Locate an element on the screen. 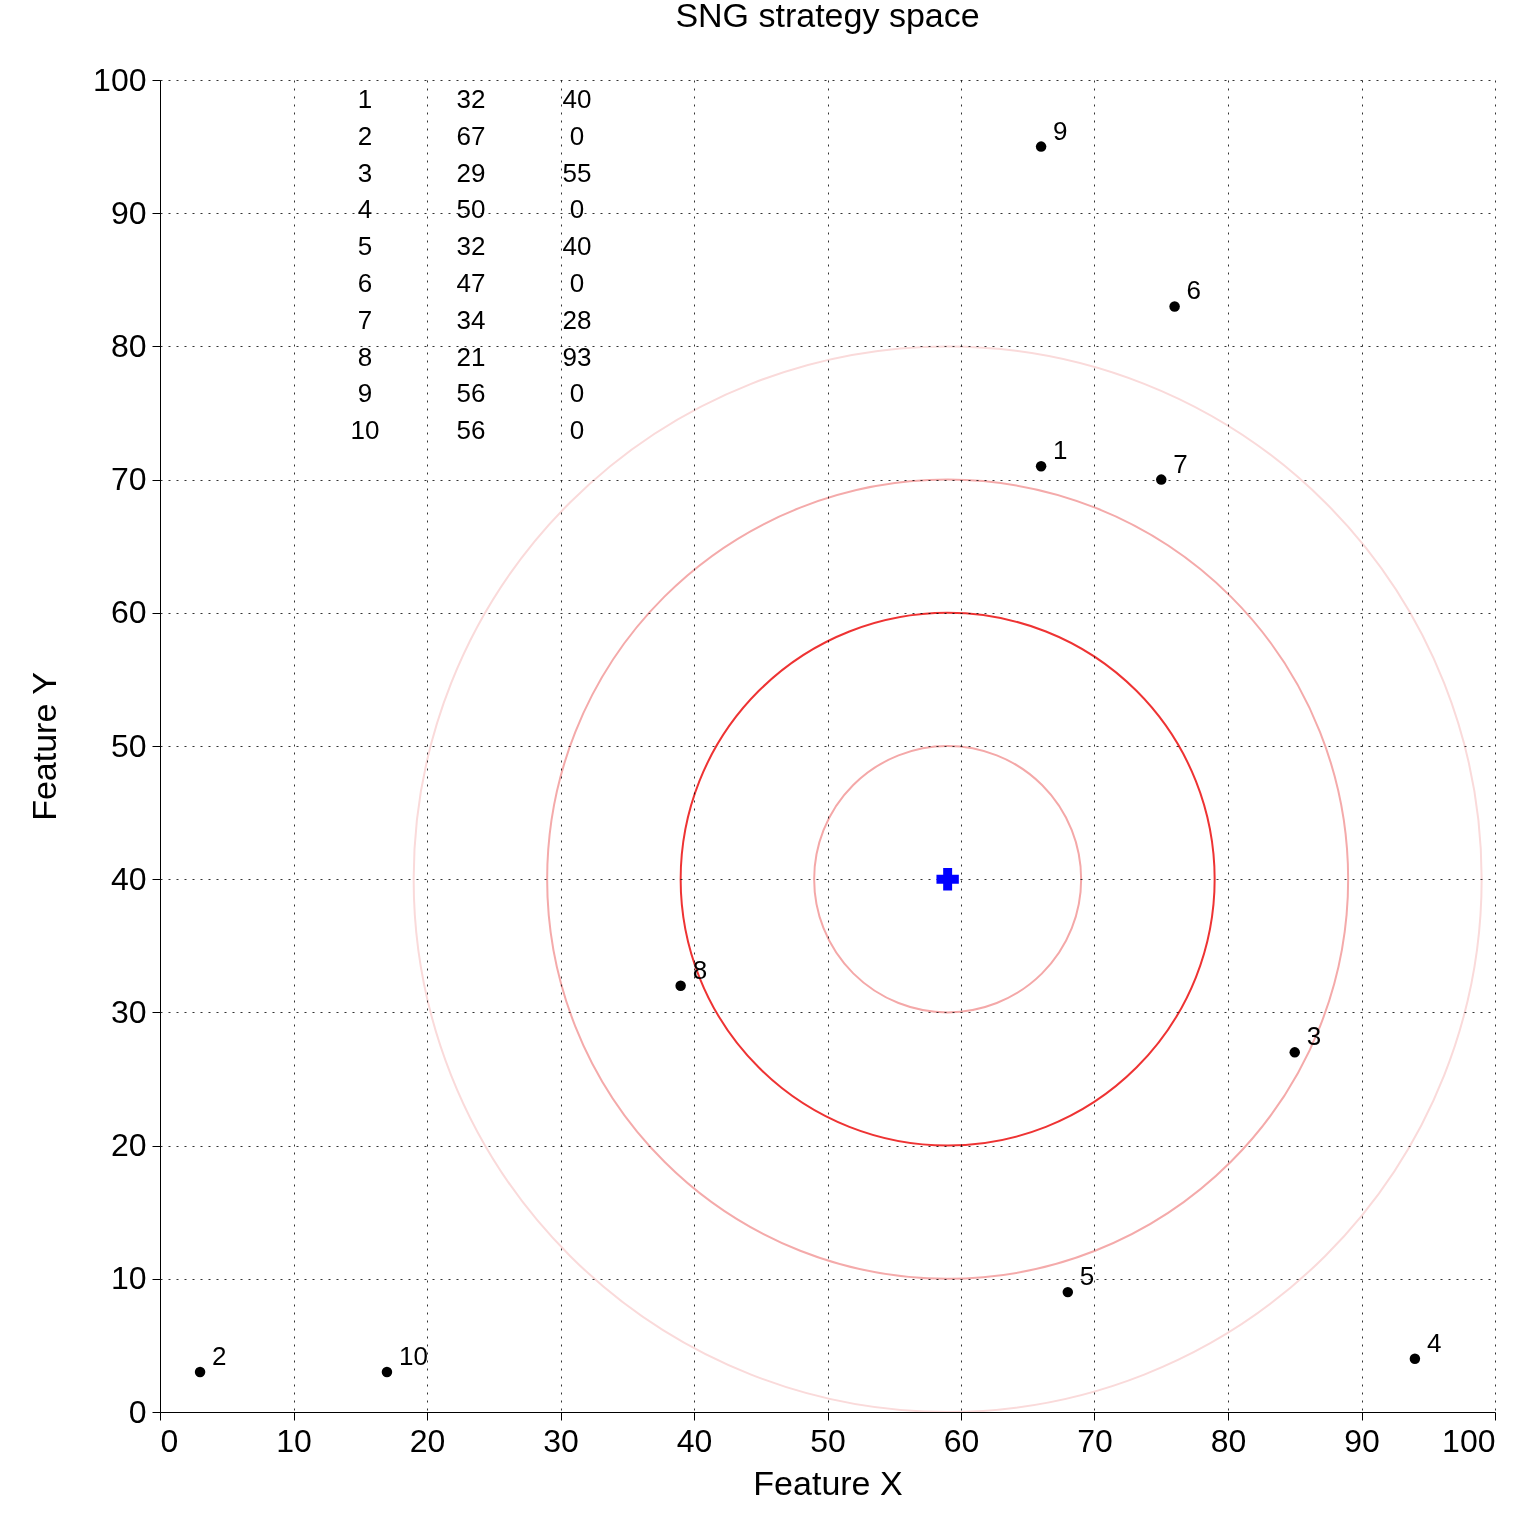 The width and height of the screenshot is (1533, 1521). x-tick-label: 100 is located at coordinates (1469, 1440).